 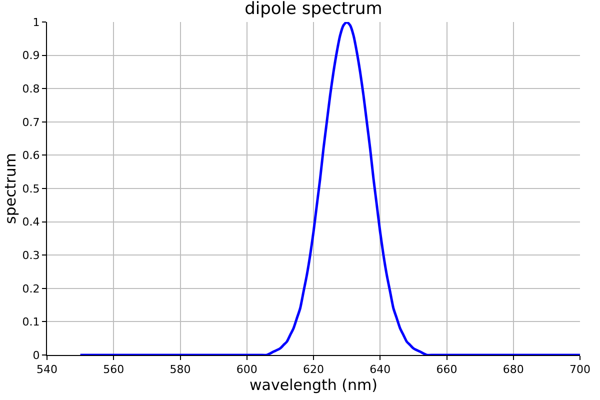 I want to click on y-tick-label: 1, so click(x=36, y=22).